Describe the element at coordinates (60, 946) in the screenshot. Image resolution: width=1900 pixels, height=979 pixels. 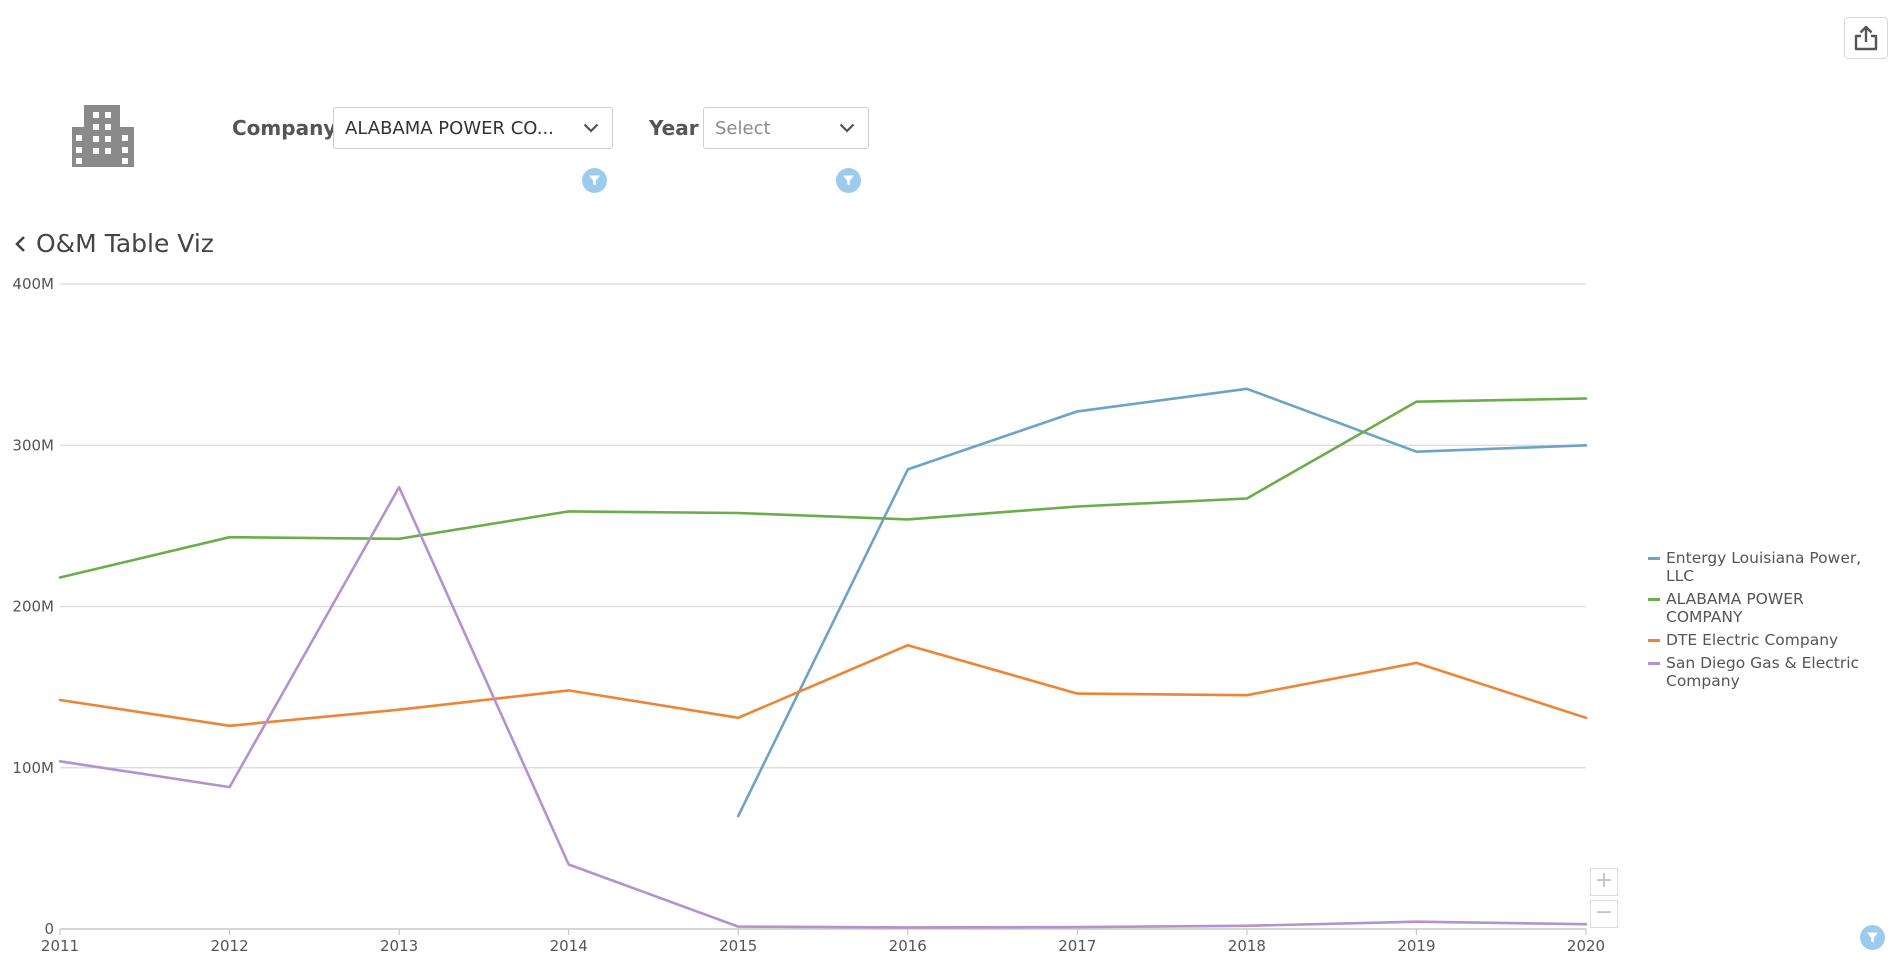
I see `x-tick-label: 2011` at that location.